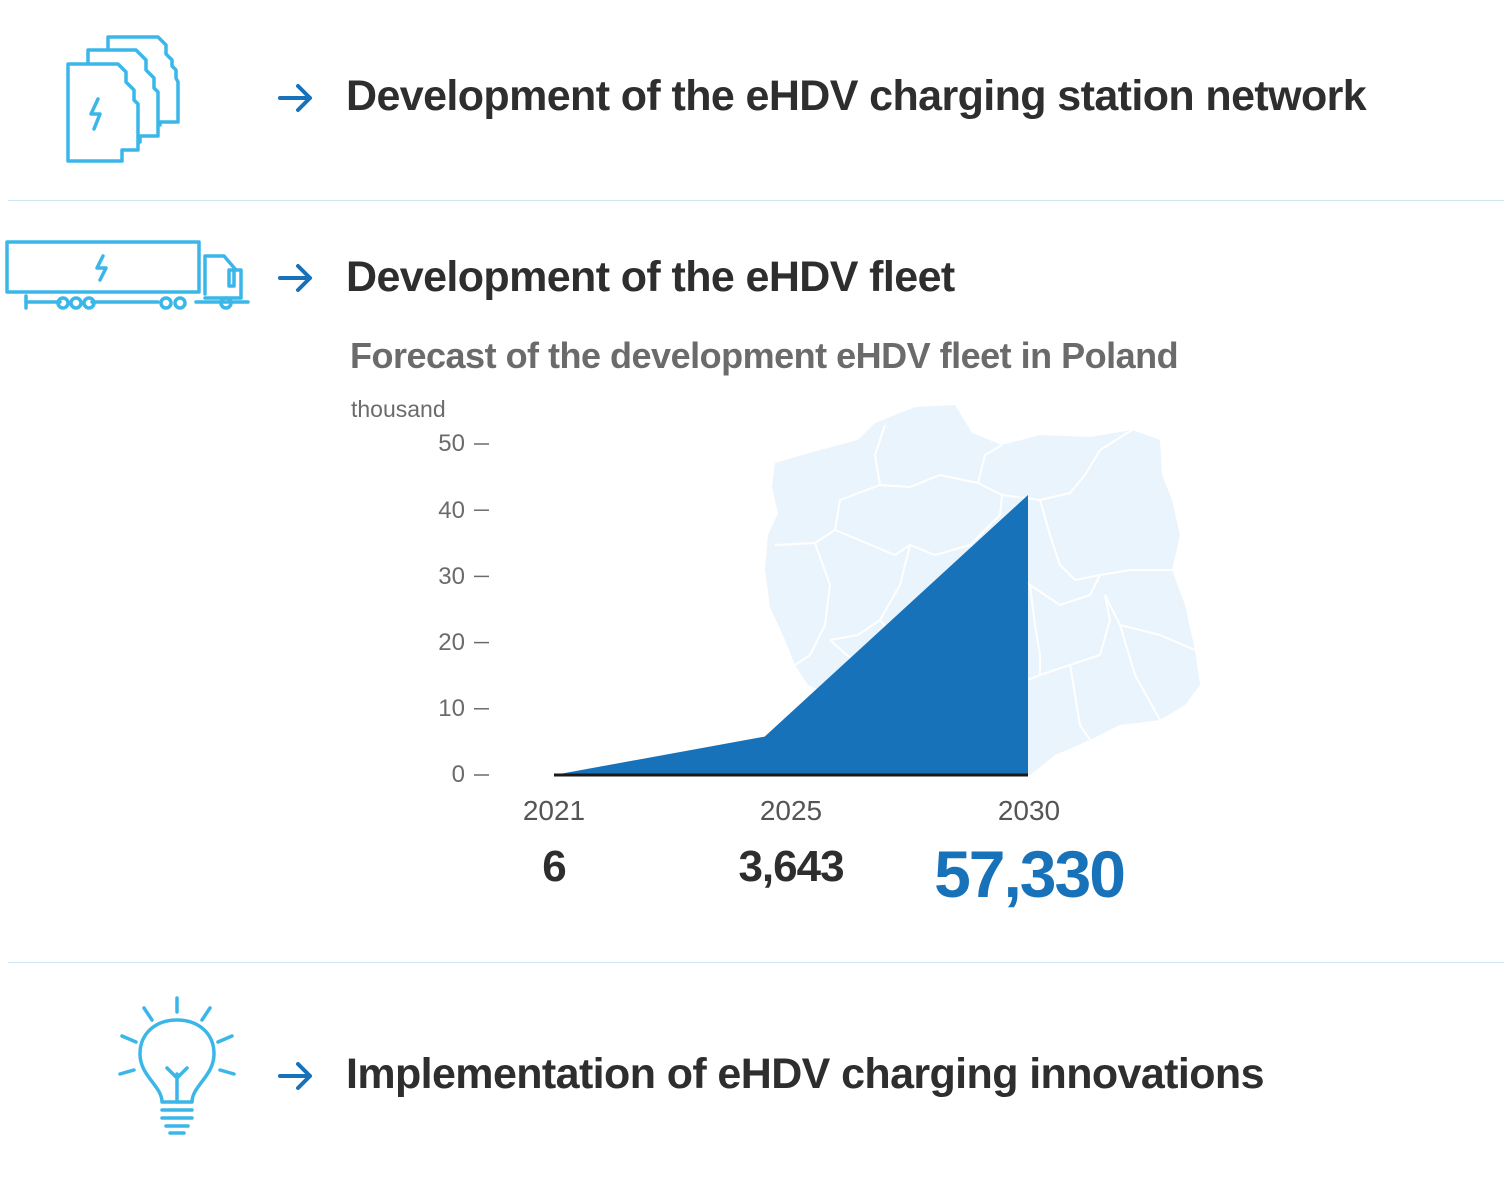 The height and width of the screenshot is (1182, 1512). What do you see at coordinates (177, 1065) in the screenshot?
I see `lightbulb-icon` at bounding box center [177, 1065].